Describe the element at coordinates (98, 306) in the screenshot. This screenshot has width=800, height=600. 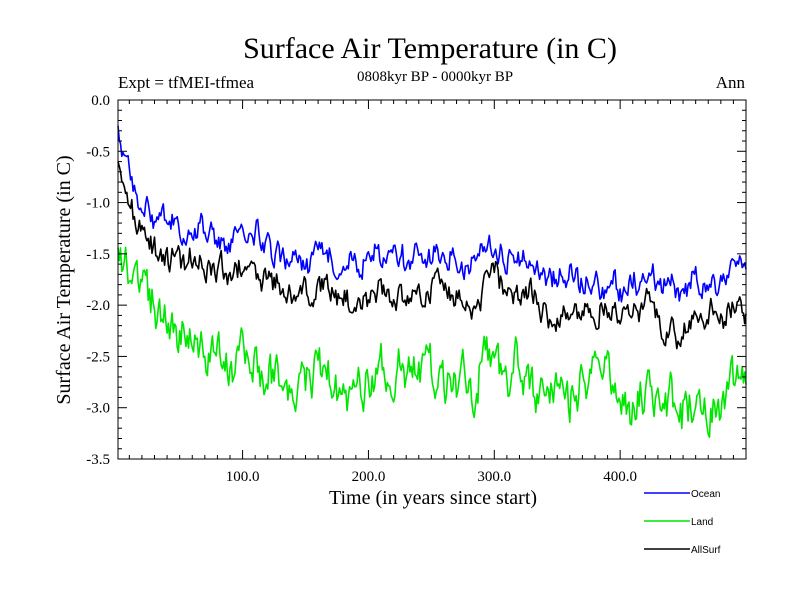
I see `y-tick-label: -2.0` at that location.